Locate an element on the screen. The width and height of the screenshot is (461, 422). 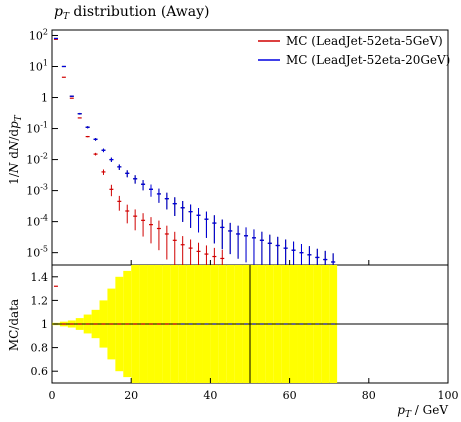
y-axis-bottom: 0.6 0.8 1 1.2 1.4 is located at coordinates (44, 324).